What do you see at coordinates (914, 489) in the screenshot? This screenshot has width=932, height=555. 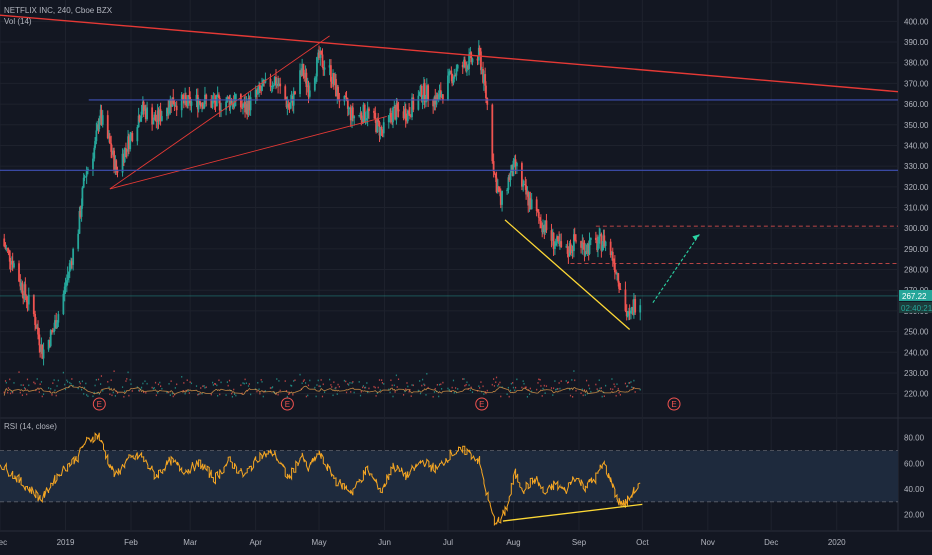 I see `rsi-axis-label: 40.00` at bounding box center [914, 489].